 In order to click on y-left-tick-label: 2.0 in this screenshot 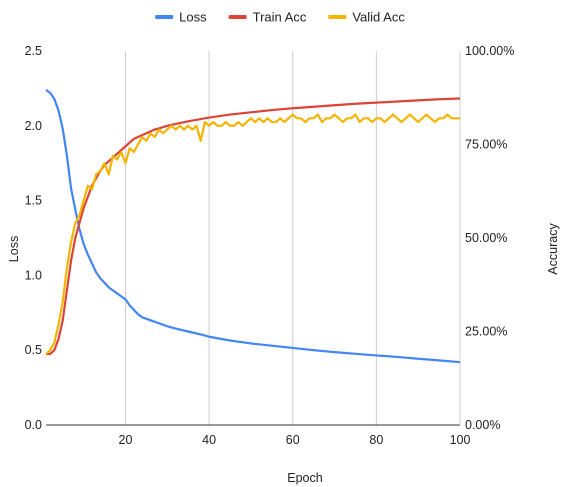, I will do `click(33, 126)`.